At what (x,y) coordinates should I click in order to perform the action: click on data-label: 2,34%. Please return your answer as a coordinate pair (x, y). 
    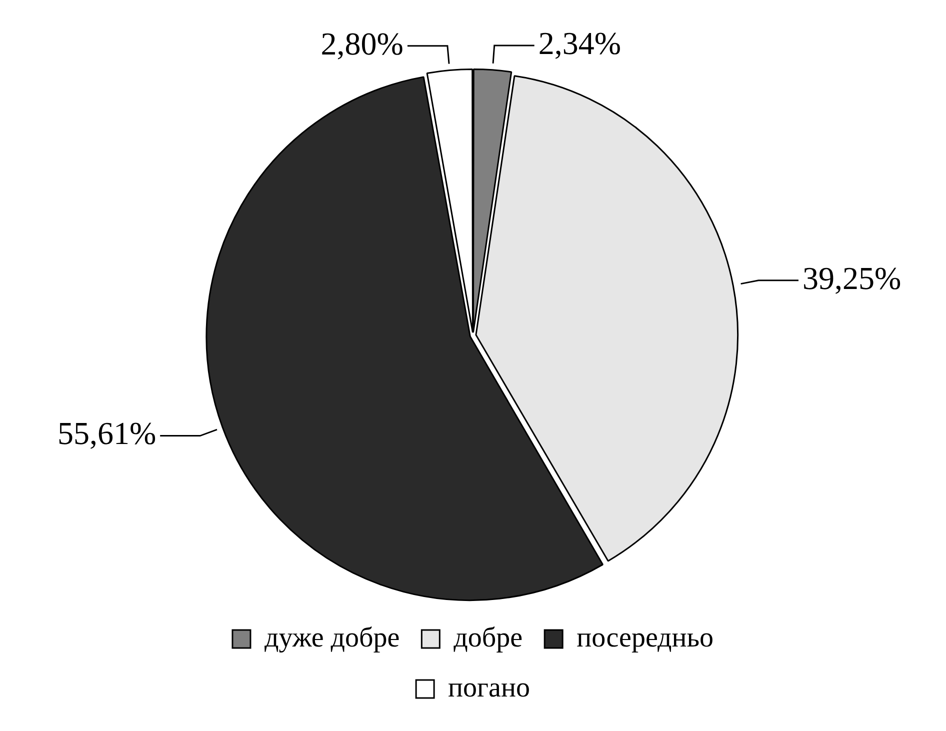
    Looking at the image, I should click on (580, 42).